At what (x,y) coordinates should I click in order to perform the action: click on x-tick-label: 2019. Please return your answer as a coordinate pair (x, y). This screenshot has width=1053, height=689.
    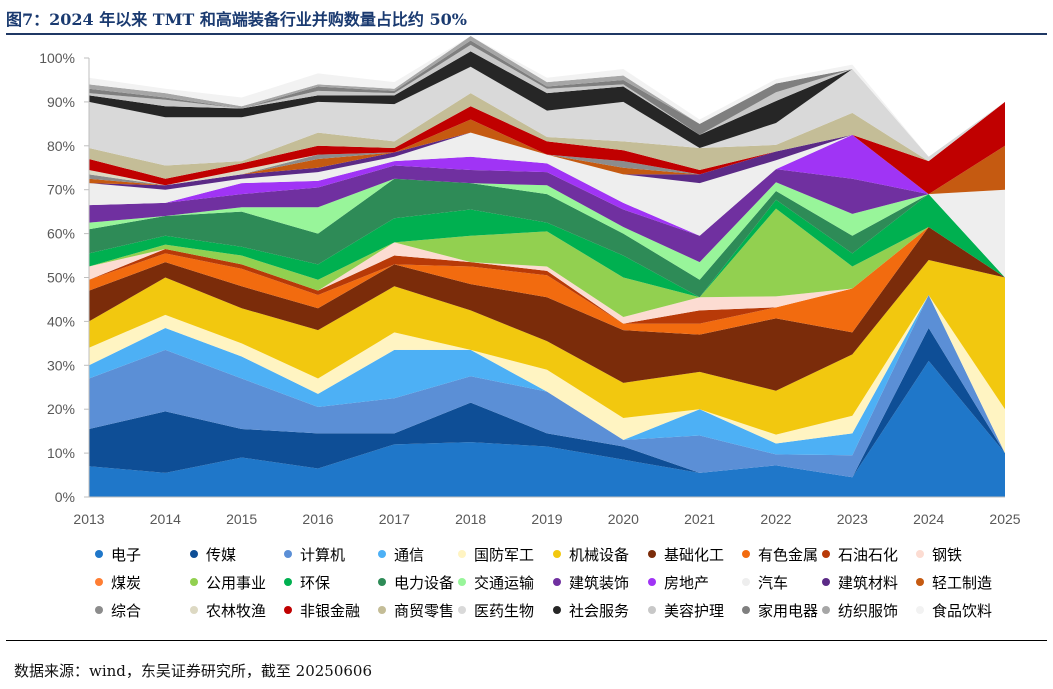
    Looking at the image, I should click on (546, 519).